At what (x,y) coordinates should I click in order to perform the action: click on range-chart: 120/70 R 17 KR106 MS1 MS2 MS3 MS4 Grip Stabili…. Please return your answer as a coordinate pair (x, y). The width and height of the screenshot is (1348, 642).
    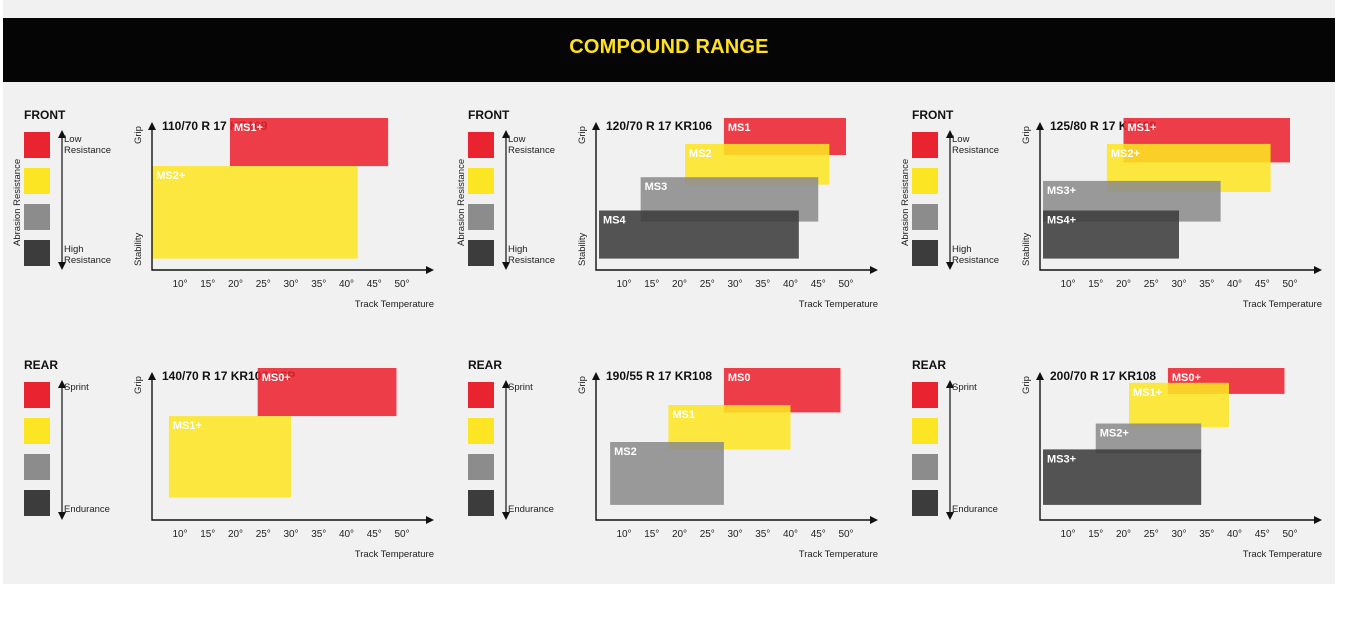
    Looking at the image, I should click on (727, 214).